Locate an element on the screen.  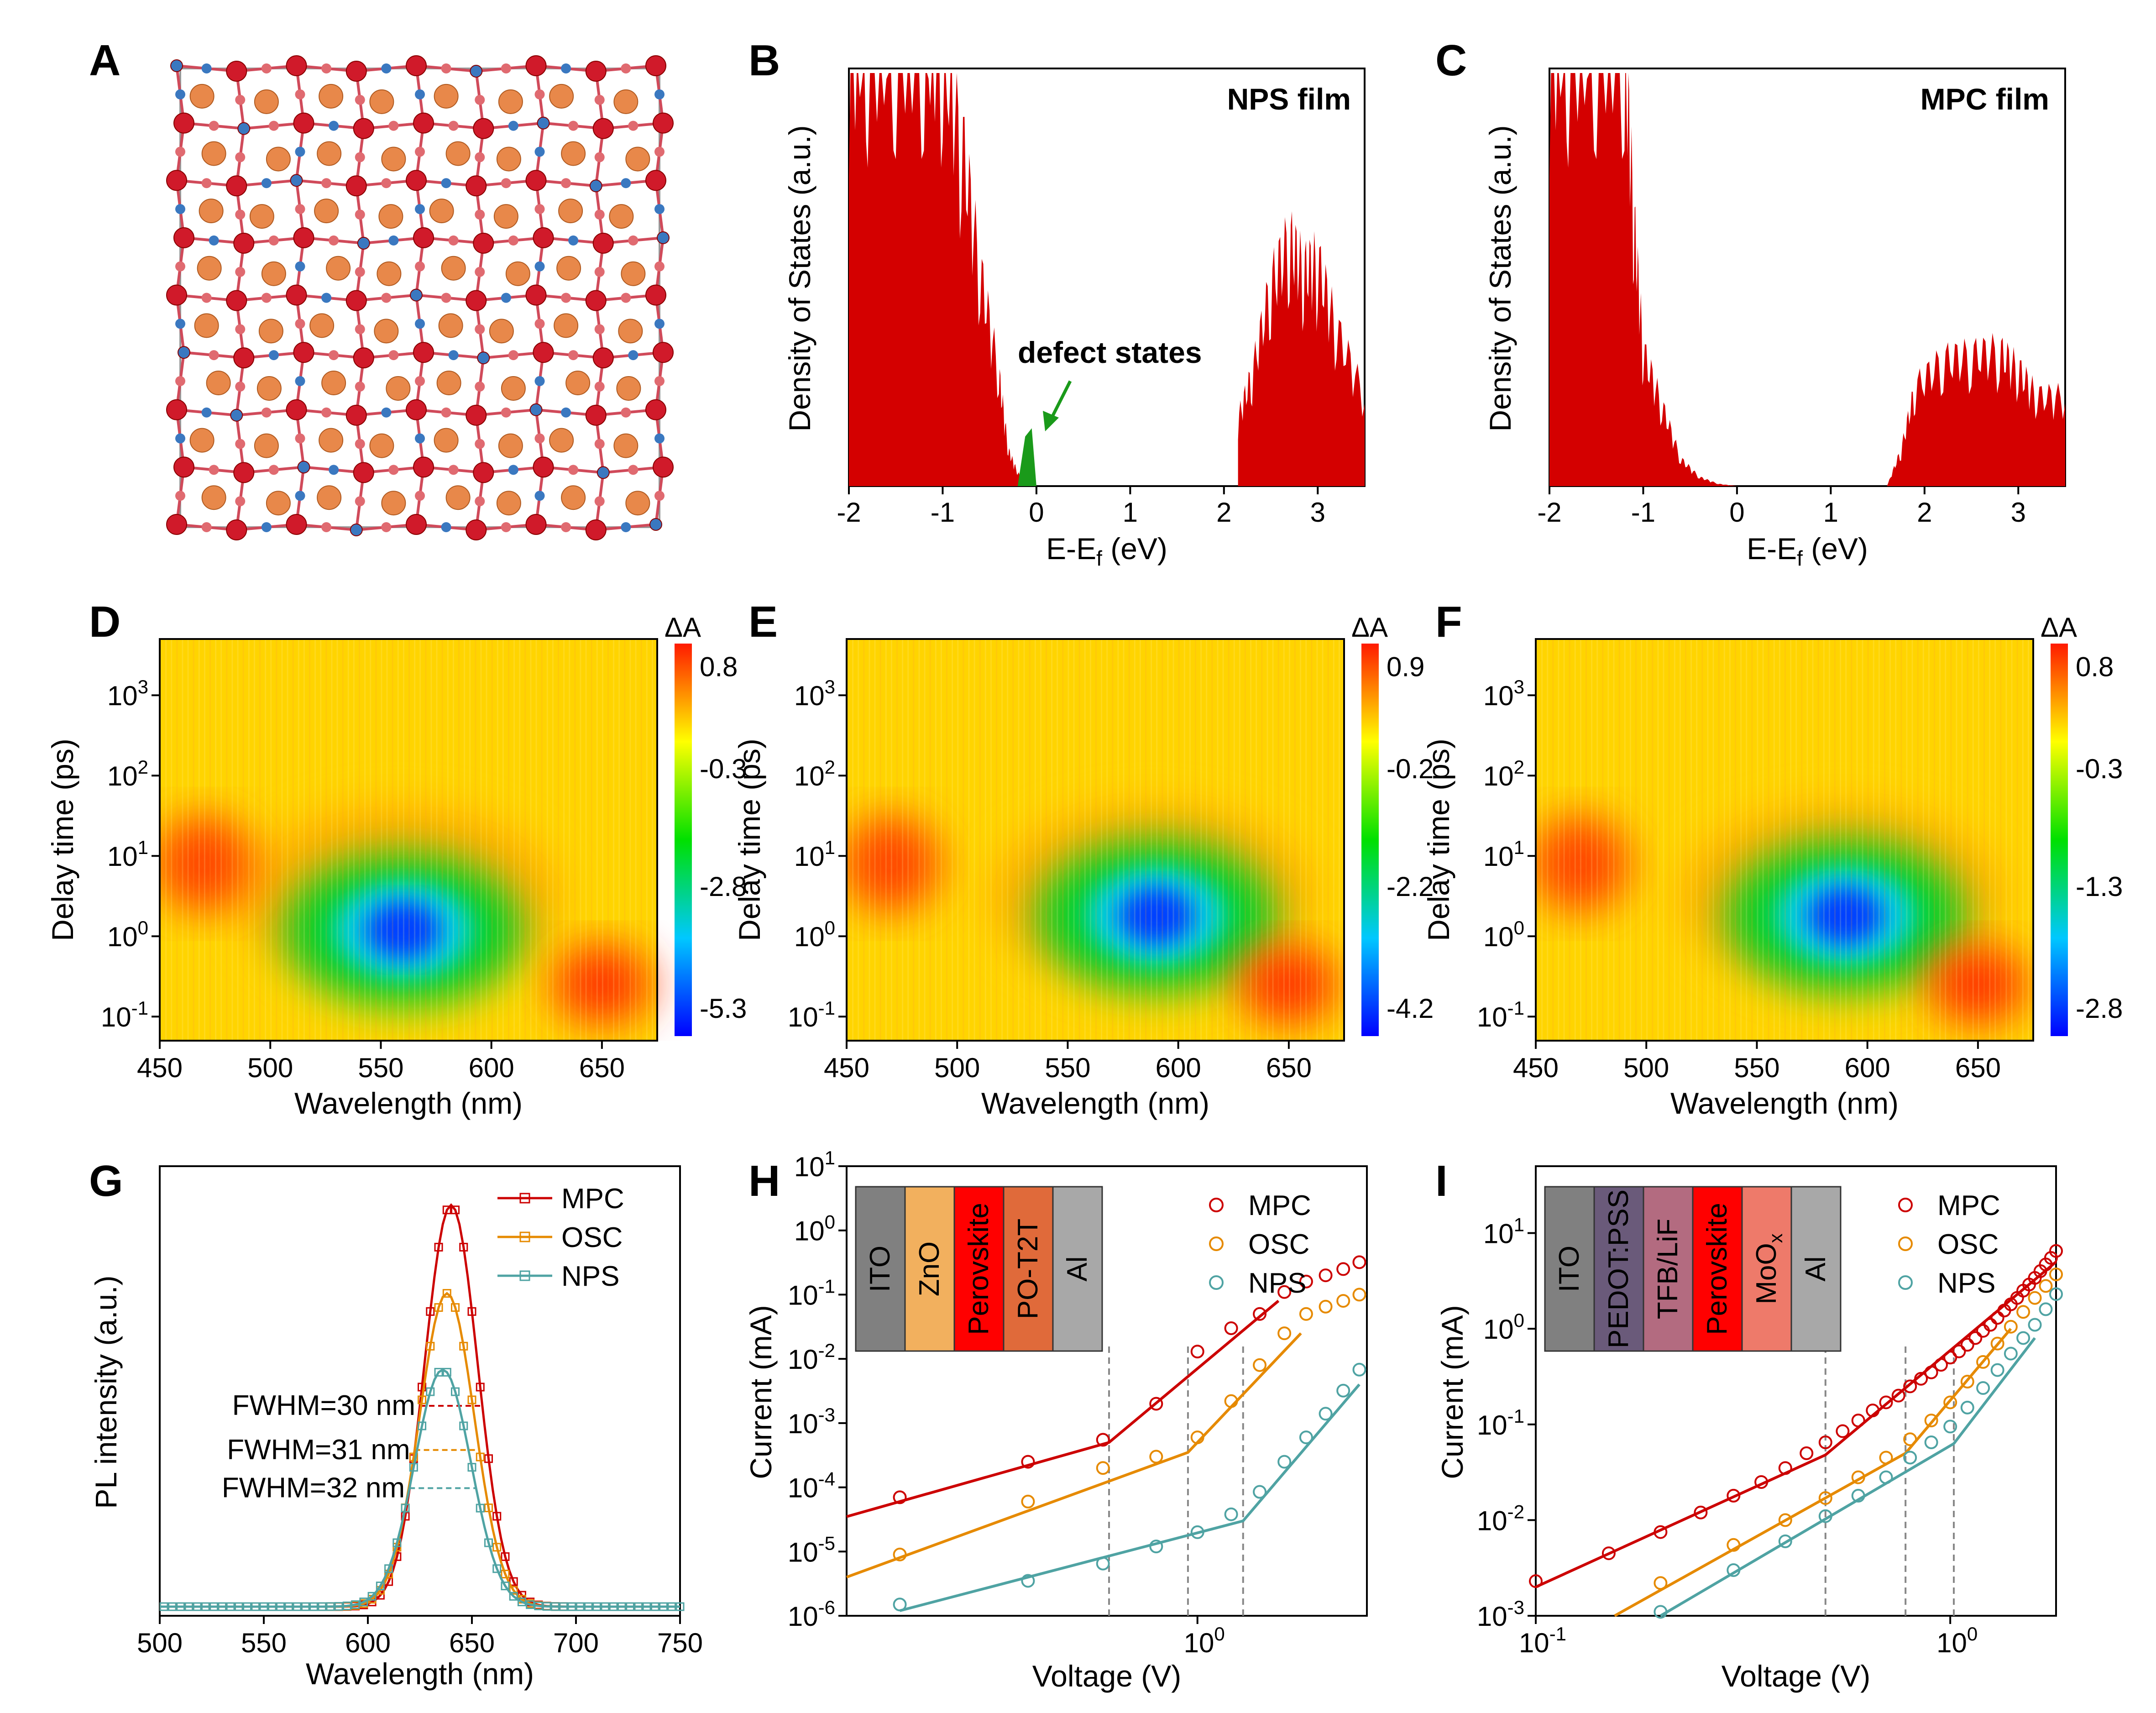
device-layer is located at coordinates (1668, 1269).